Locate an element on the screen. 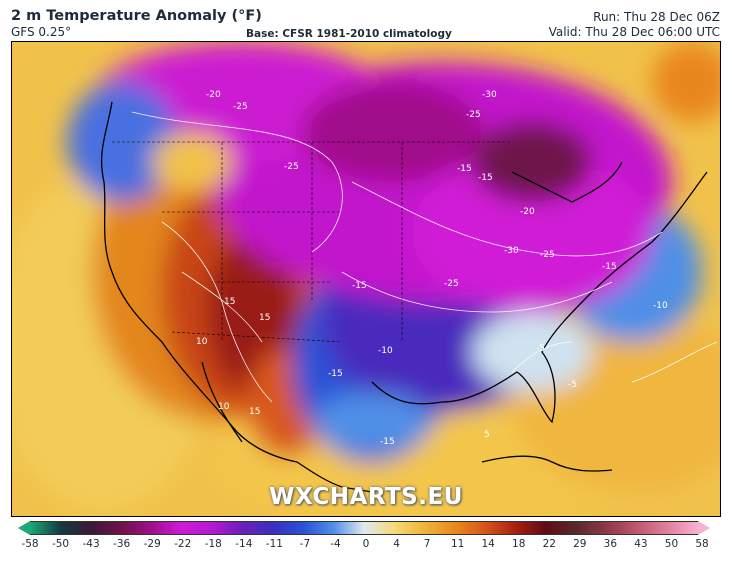 The image size is (732, 561). colorbar-tick-label: 50 is located at coordinates (671, 544).